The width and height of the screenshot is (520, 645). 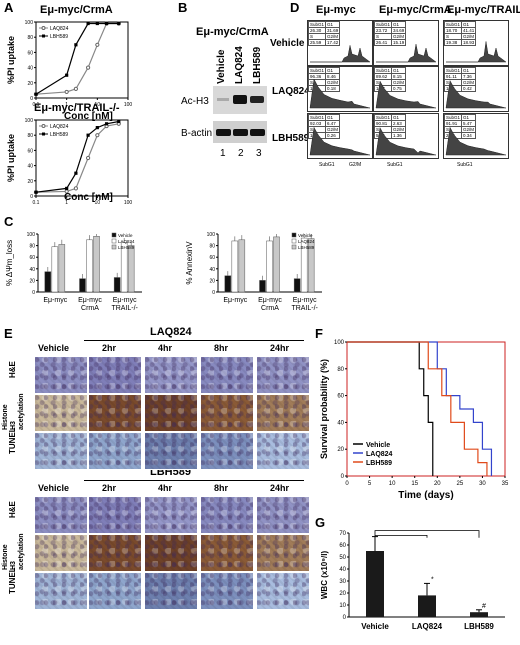 What do you see at coordinates (270, 308) in the screenshot?
I see `x-category-label: CrmA` at bounding box center [270, 308].